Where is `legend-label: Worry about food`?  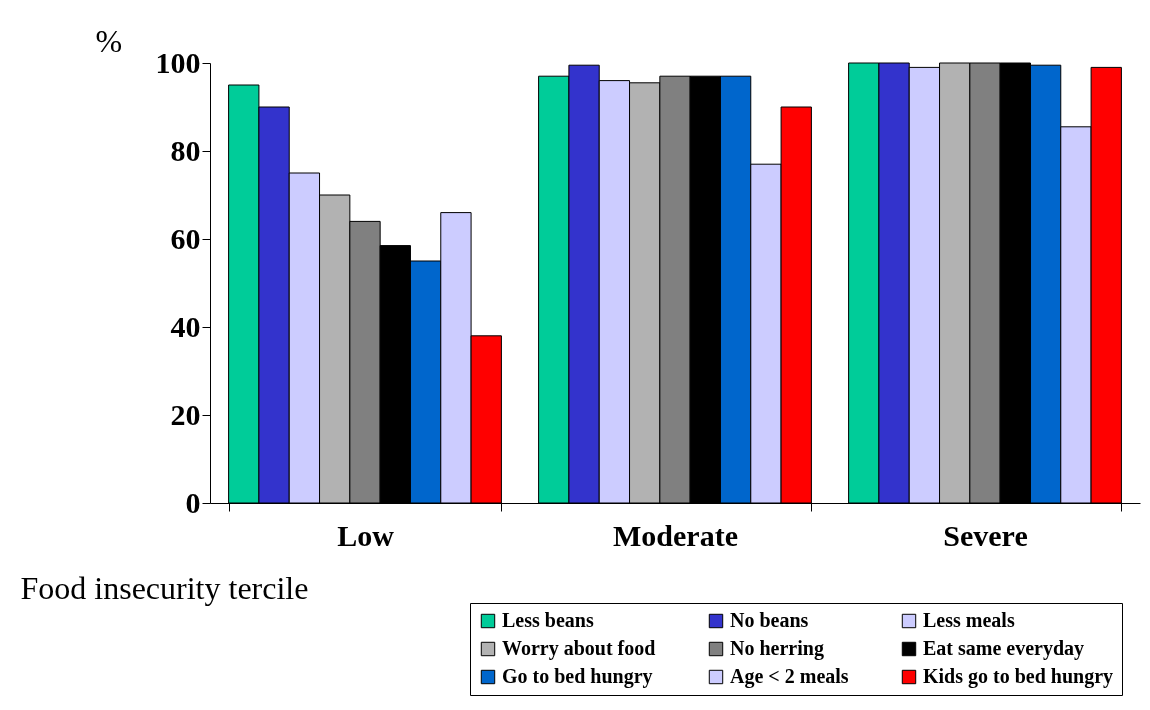
legend-label: Worry about food is located at coordinates (579, 648).